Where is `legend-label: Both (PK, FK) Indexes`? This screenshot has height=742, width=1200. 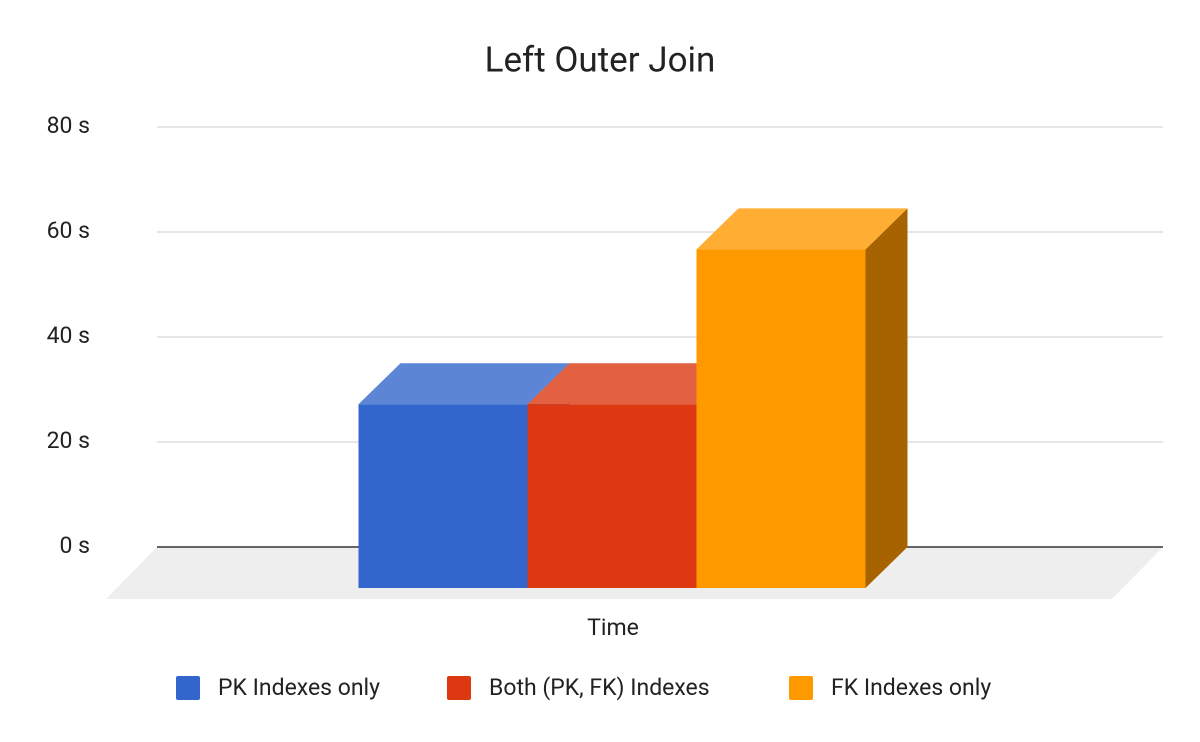
legend-label: Both (PK, FK) Indexes is located at coordinates (599, 687).